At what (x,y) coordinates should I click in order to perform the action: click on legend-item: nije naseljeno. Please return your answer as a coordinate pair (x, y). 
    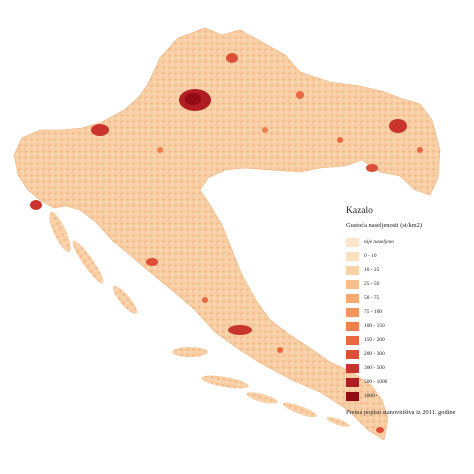
    Looking at the image, I should click on (409, 242).